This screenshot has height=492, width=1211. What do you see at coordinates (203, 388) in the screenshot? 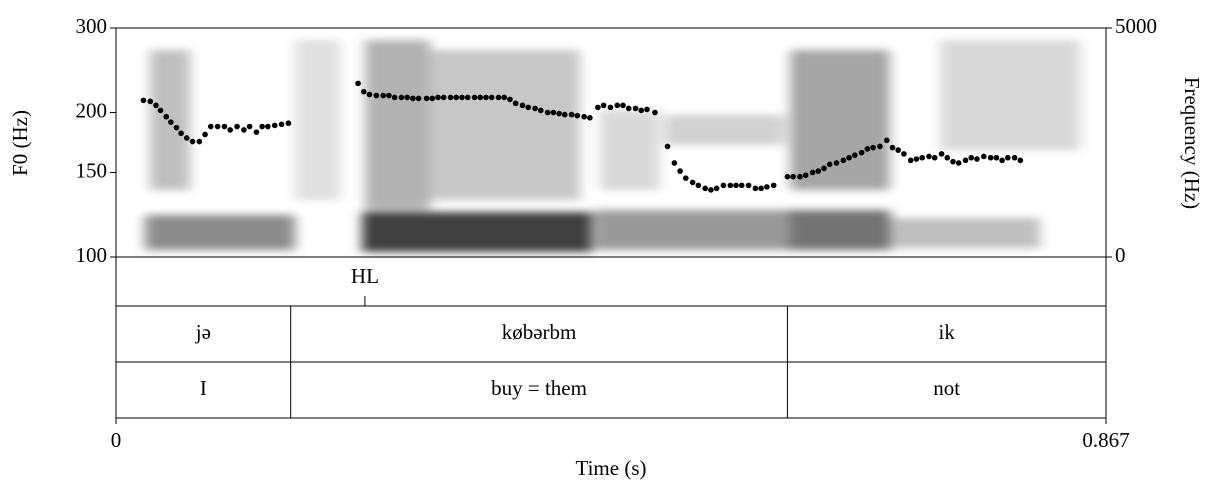
I see `tier-label: I` at bounding box center [203, 388].